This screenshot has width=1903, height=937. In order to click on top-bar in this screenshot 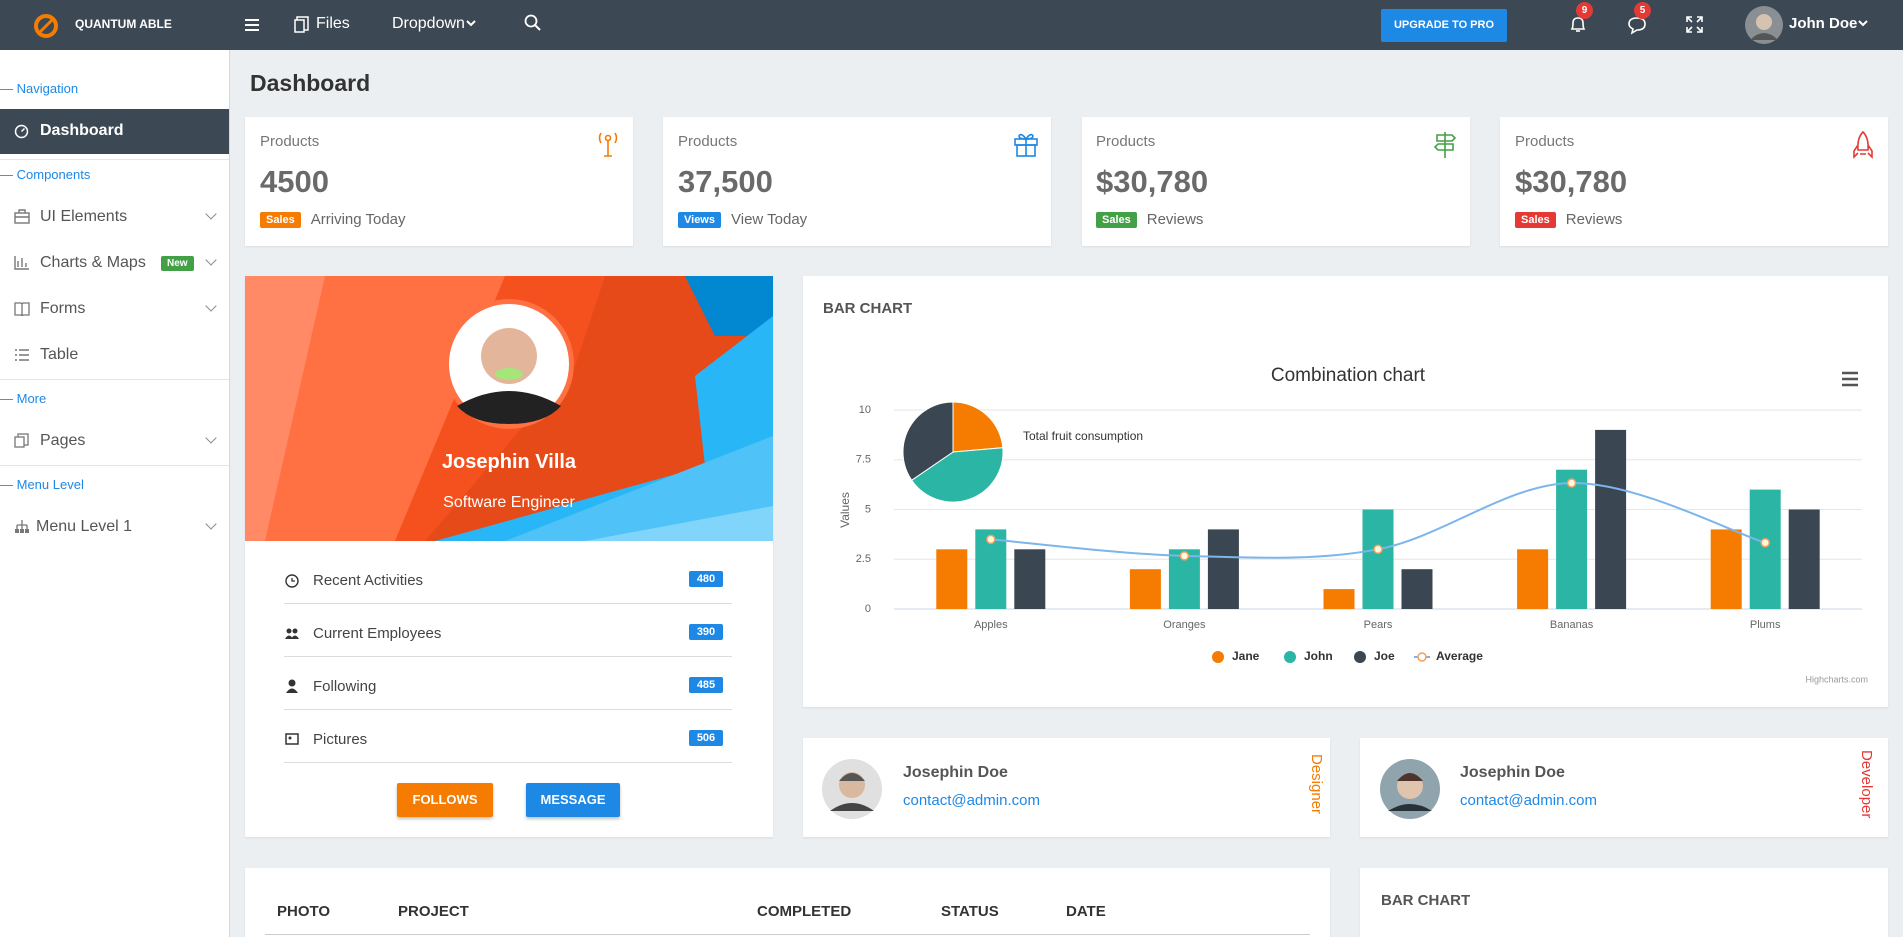, I will do `click(951, 25)`.